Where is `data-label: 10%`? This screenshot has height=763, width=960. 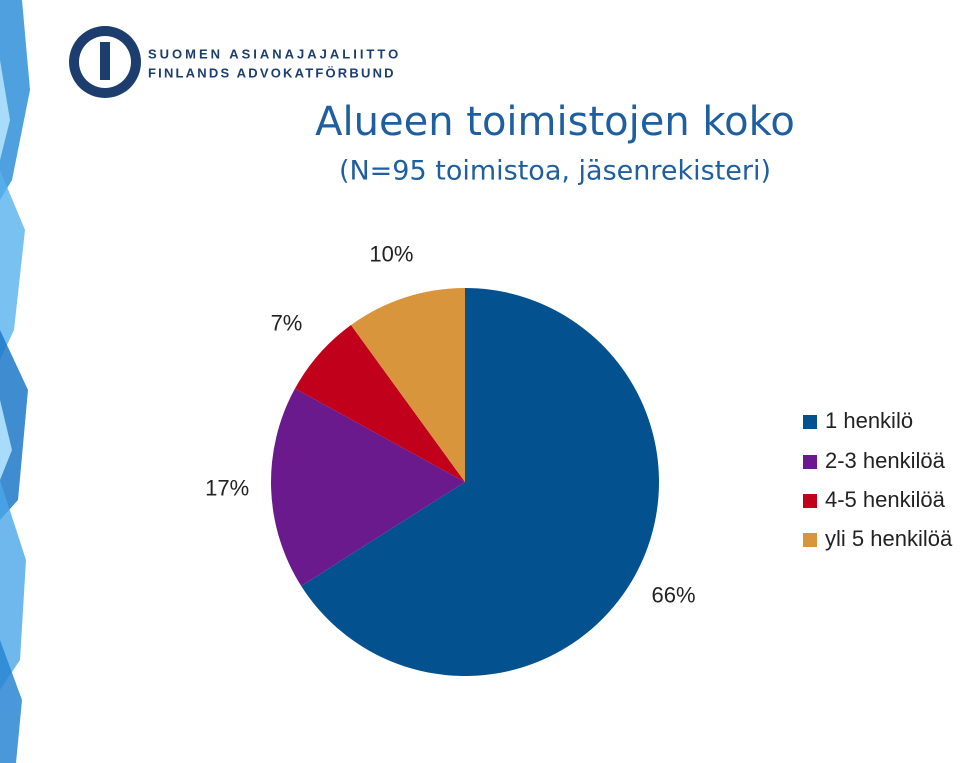
data-label: 10% is located at coordinates (391, 253).